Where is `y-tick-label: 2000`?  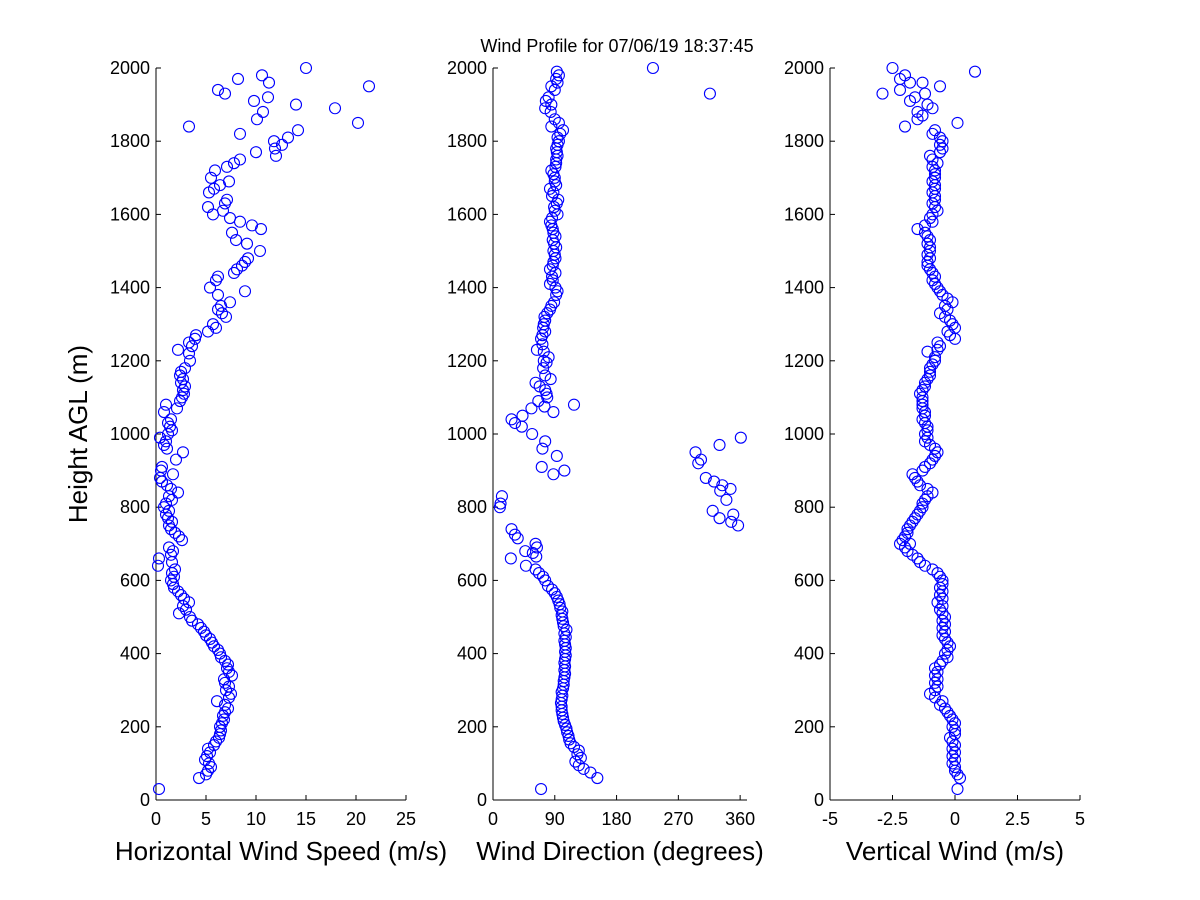 y-tick-label: 2000 is located at coordinates (467, 68).